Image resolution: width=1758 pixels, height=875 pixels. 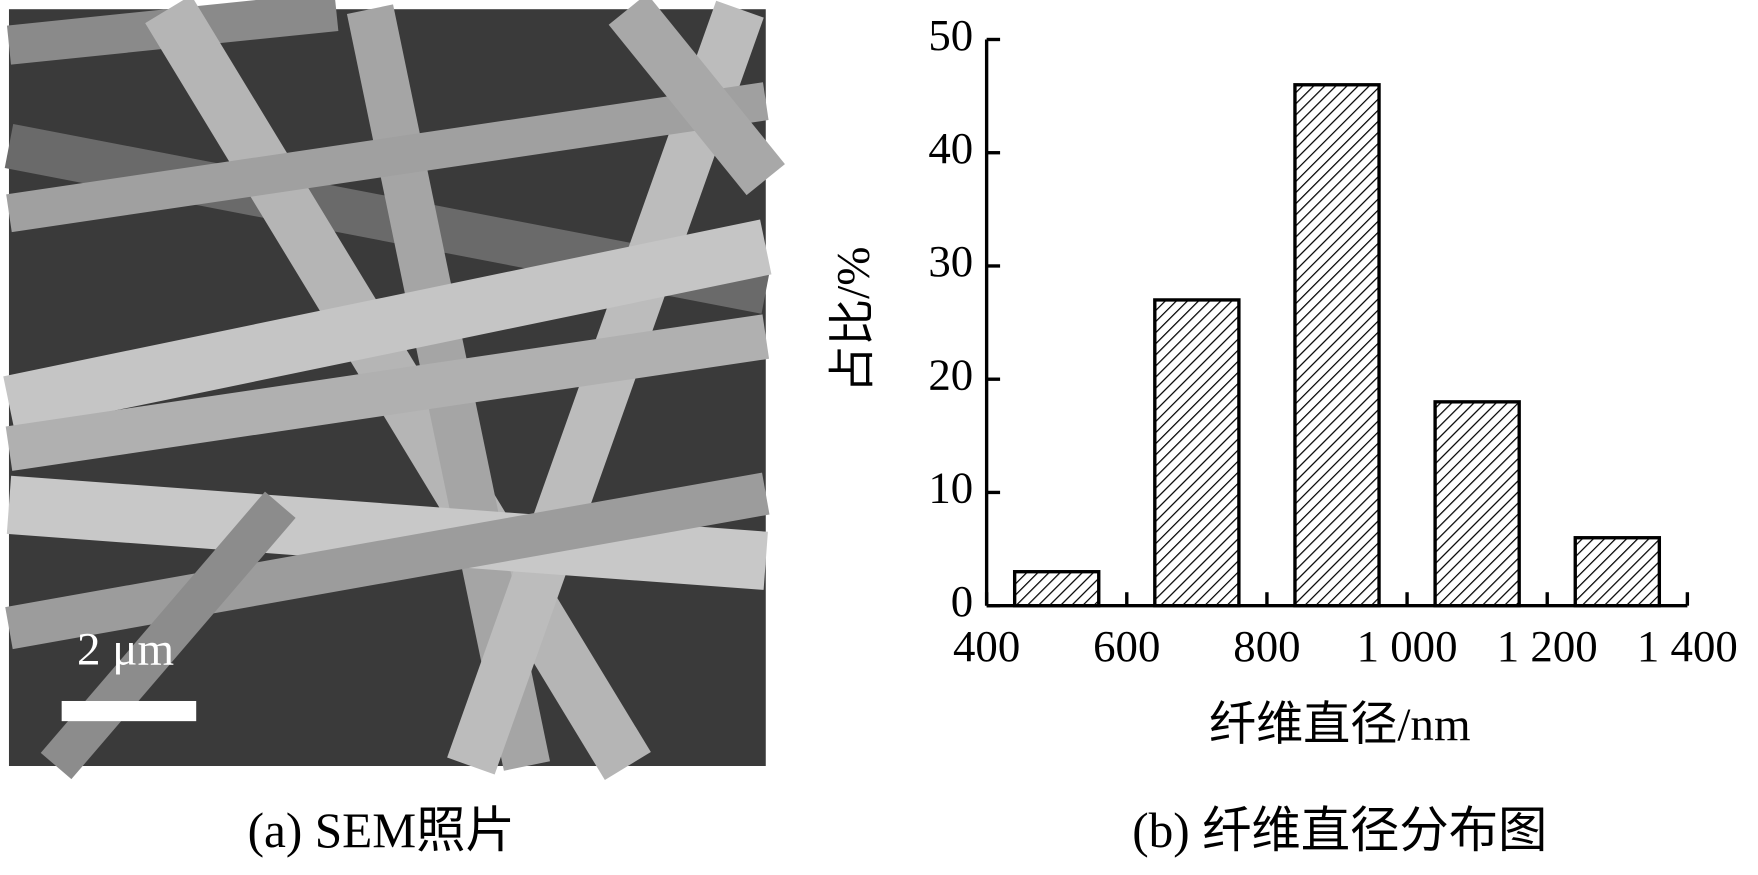 I want to click on x-axis-label: 纤维直径/nm, so click(x=1340, y=725).